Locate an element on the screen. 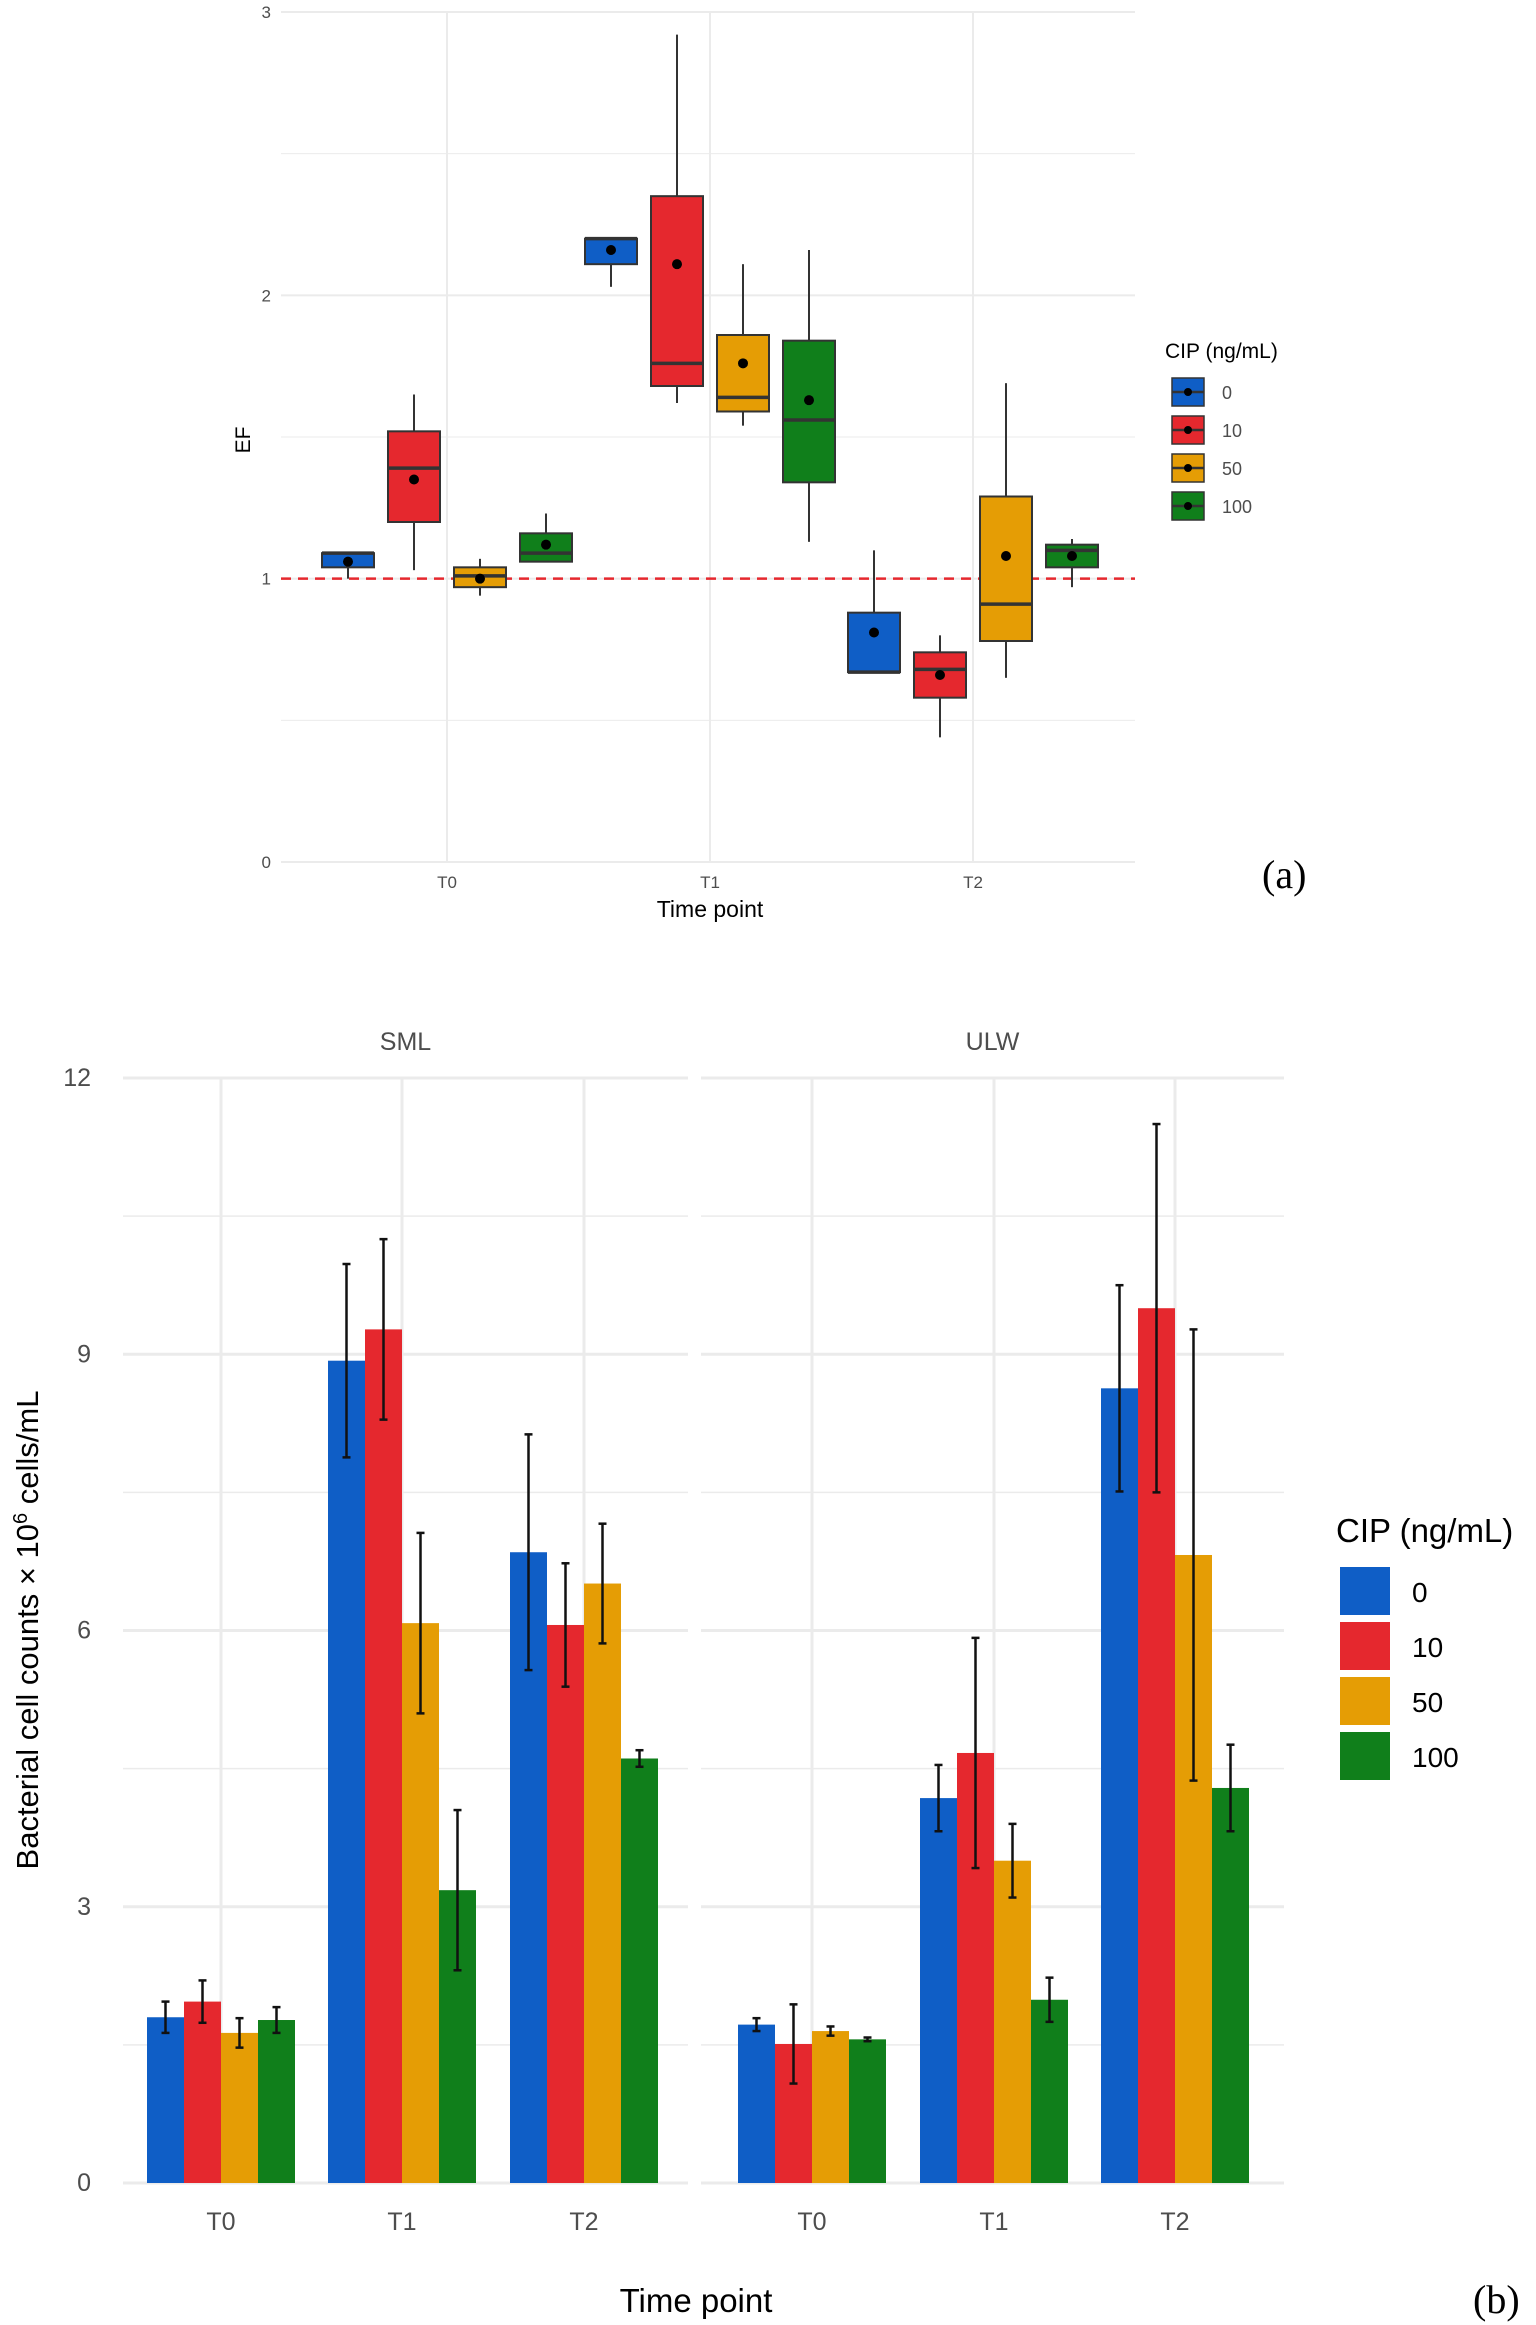 The image size is (1536, 2325). box-100-T1 is located at coordinates (809, 396).